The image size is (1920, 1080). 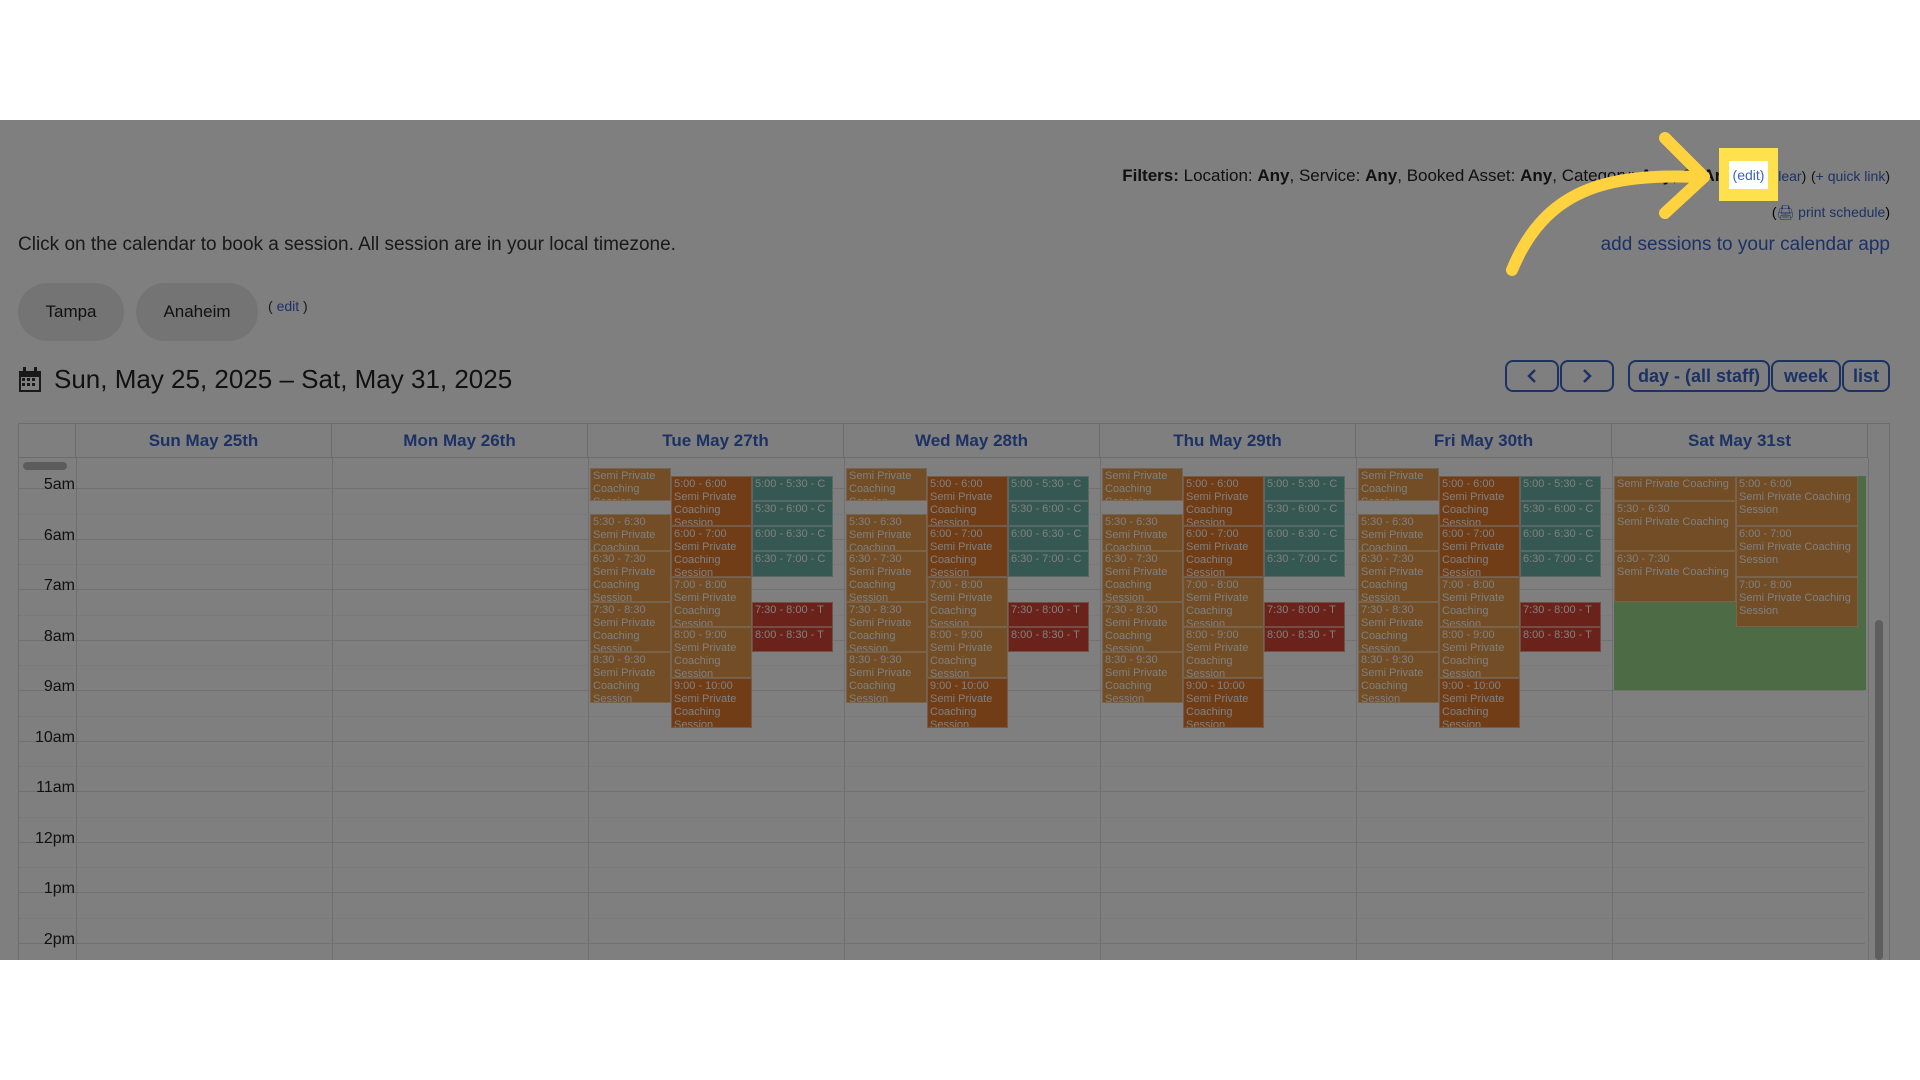 I want to click on vertical-scrollbar, so click(x=1879, y=790).